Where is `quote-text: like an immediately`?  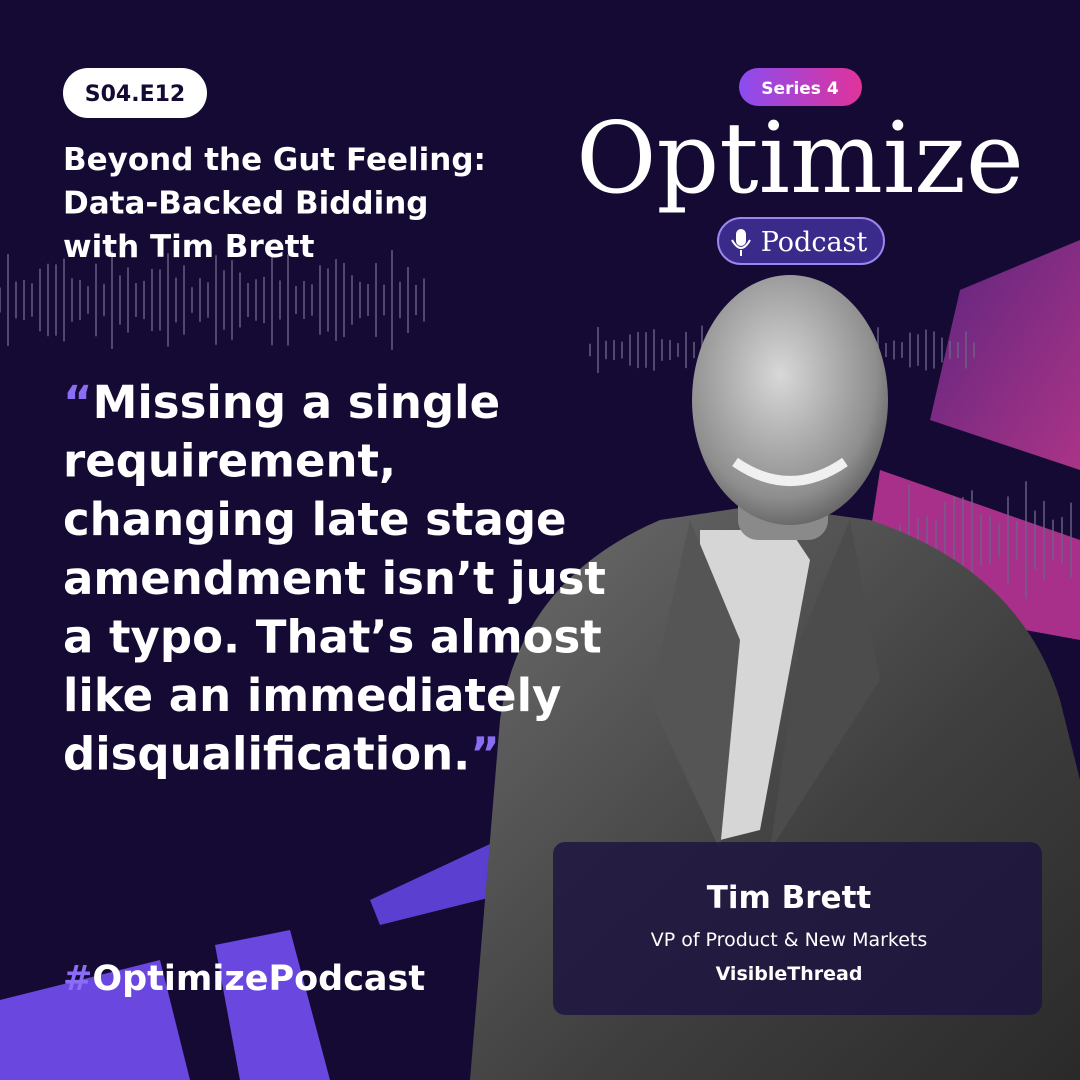 quote-text: like an immediately is located at coordinates (312, 695).